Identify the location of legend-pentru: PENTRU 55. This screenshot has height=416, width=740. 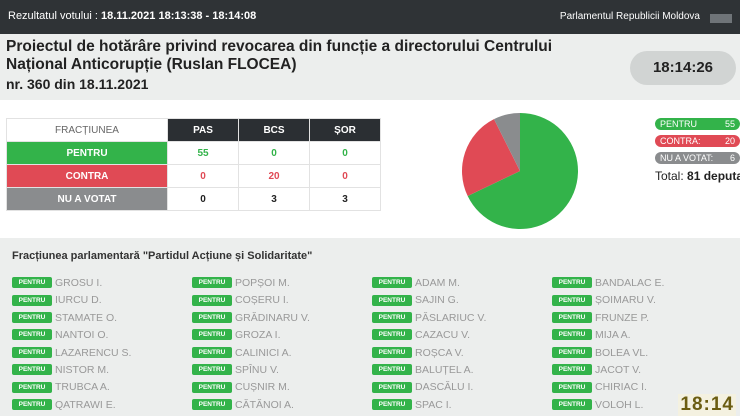
(697, 124).